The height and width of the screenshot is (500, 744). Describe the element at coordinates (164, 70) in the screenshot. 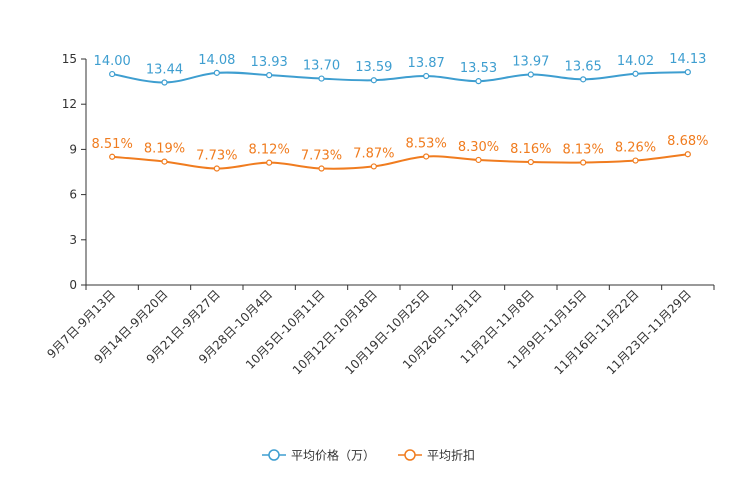

I see `data-label: 13.44` at that location.